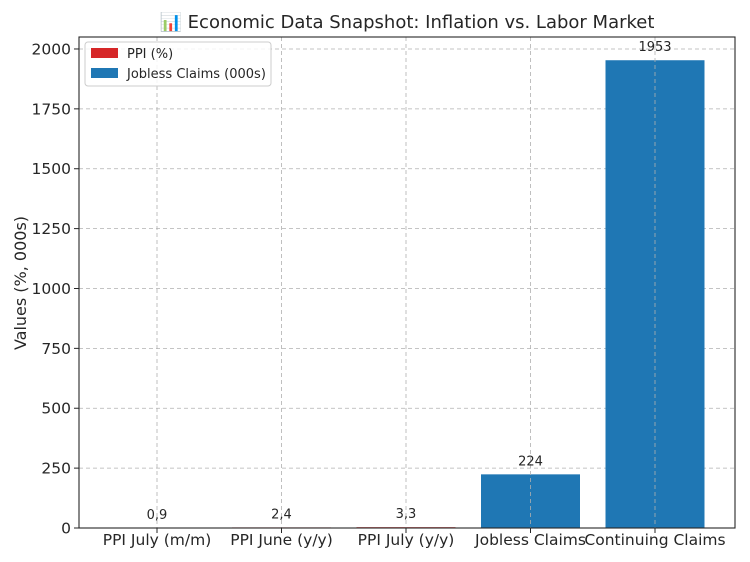  Describe the element at coordinates (654, 540) in the screenshot. I see `x-tick-label: Continuing Claims` at that location.